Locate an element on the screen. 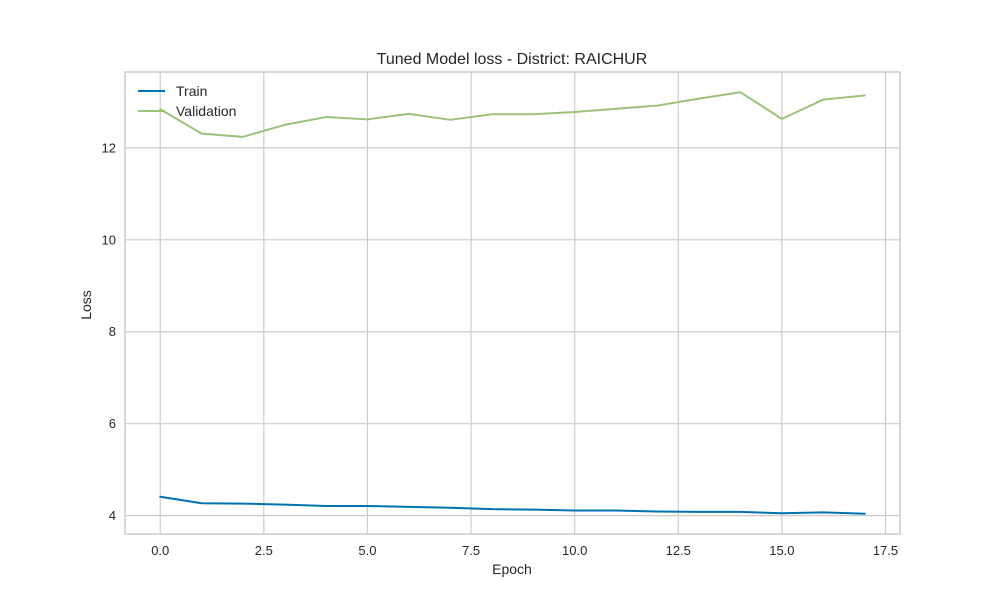  x-tick-label: 7.5 is located at coordinates (471, 550).